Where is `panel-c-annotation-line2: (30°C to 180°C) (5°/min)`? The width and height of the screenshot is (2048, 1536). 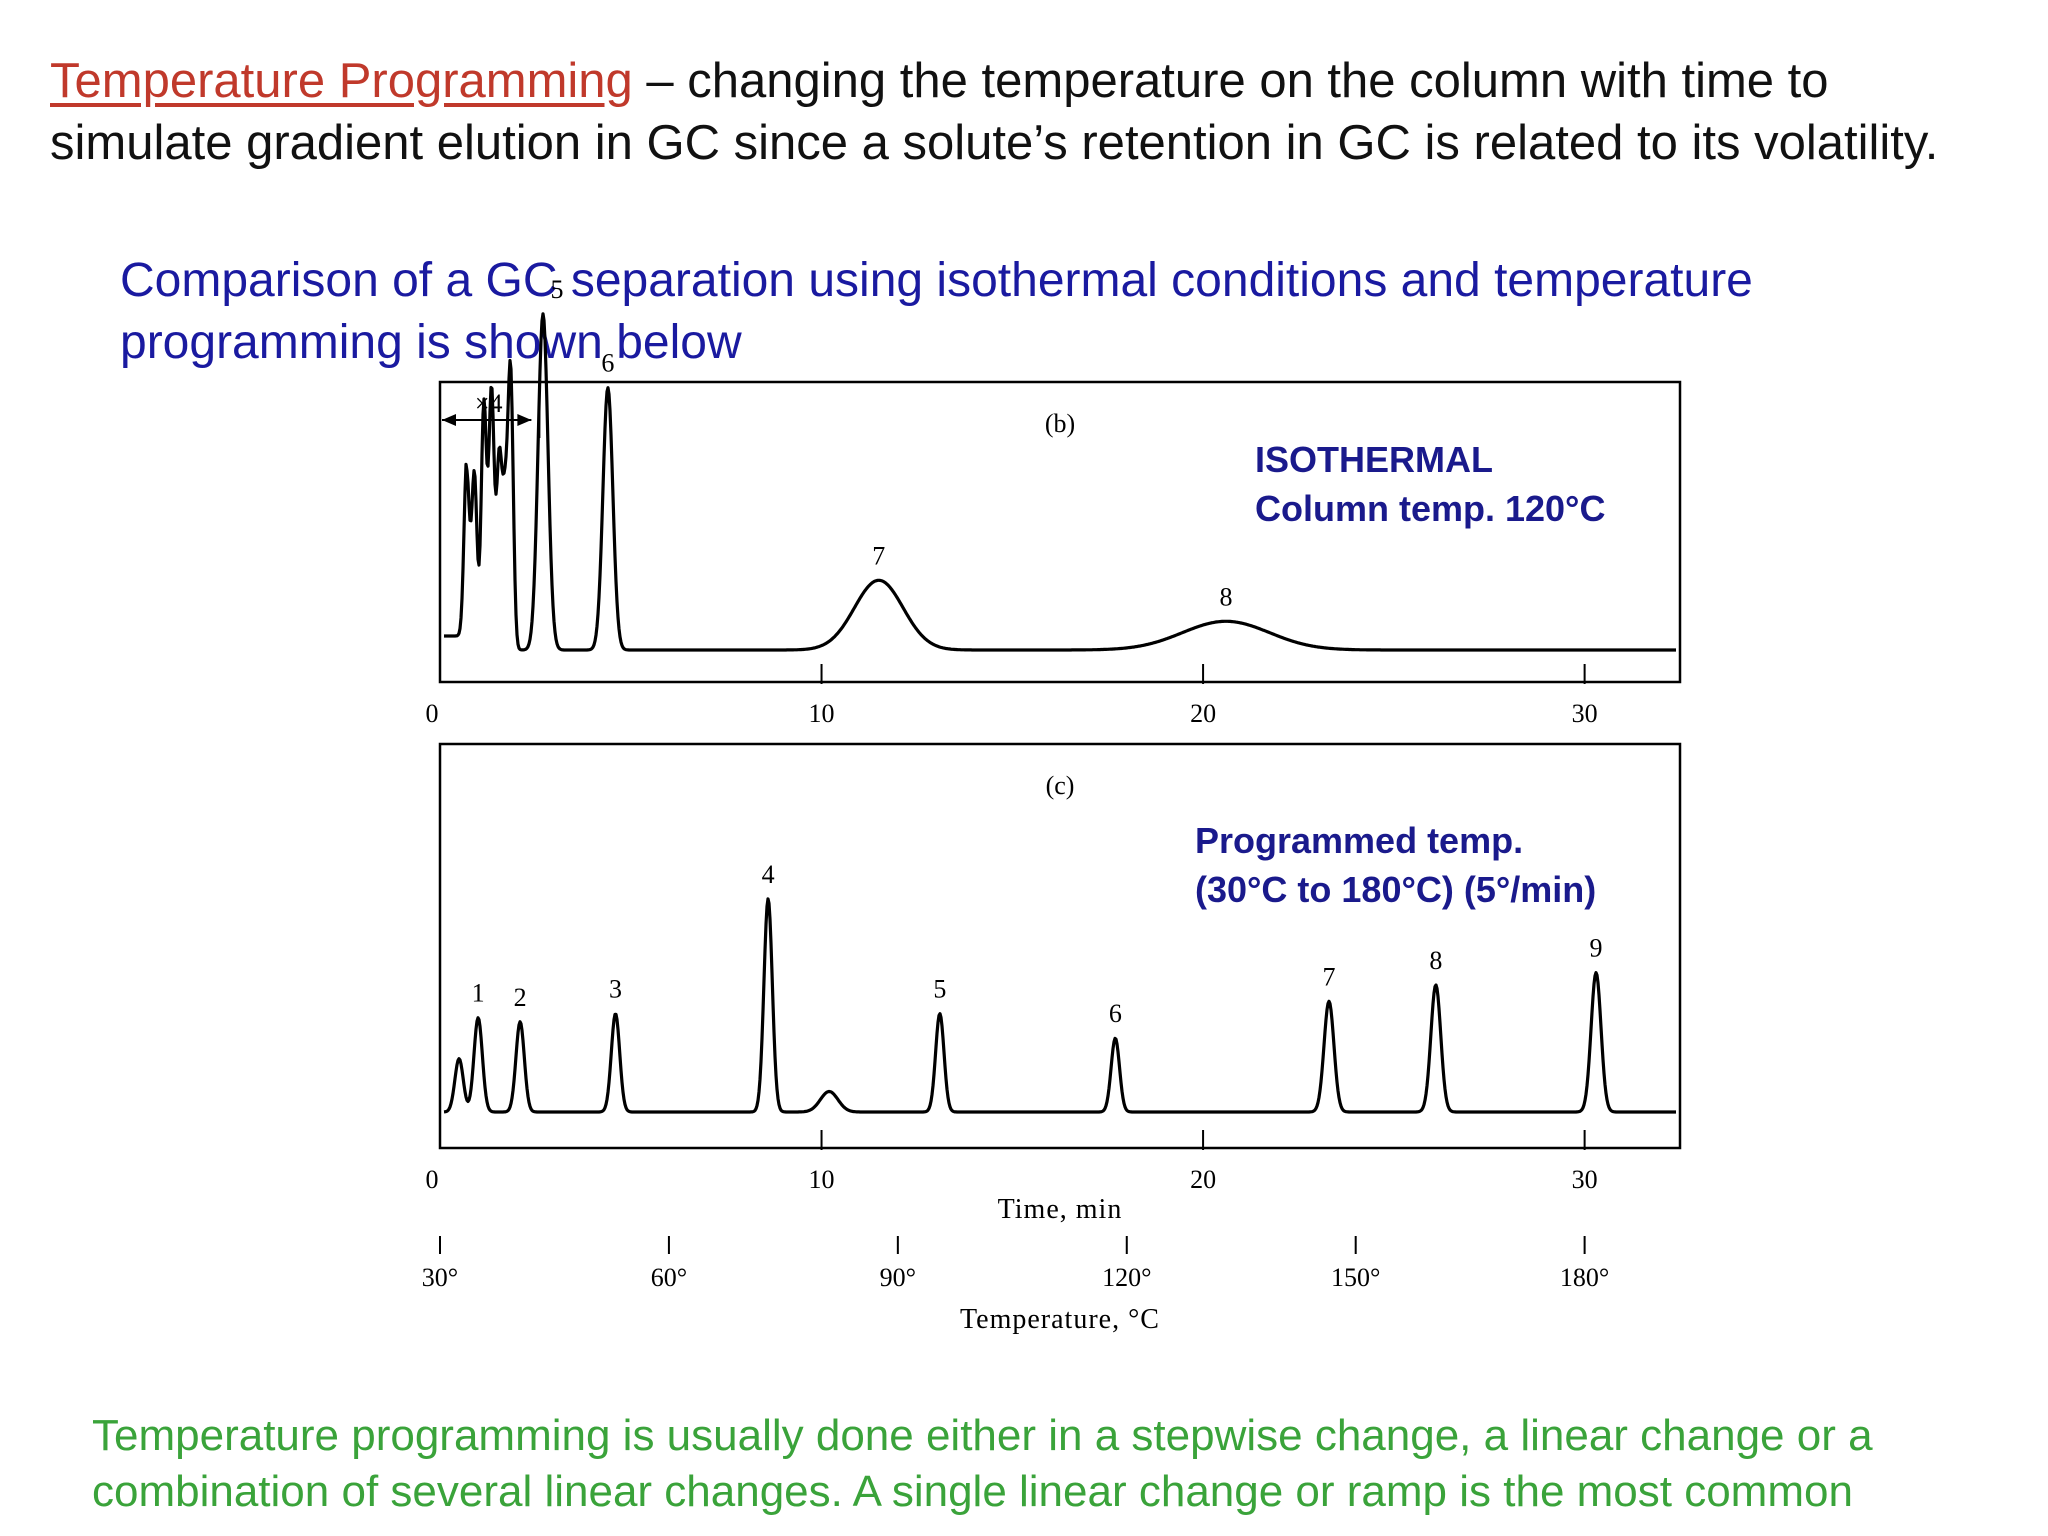
panel-c-annotation-line2: (30°C to 180°C) (5°/min) is located at coordinates (1395, 889).